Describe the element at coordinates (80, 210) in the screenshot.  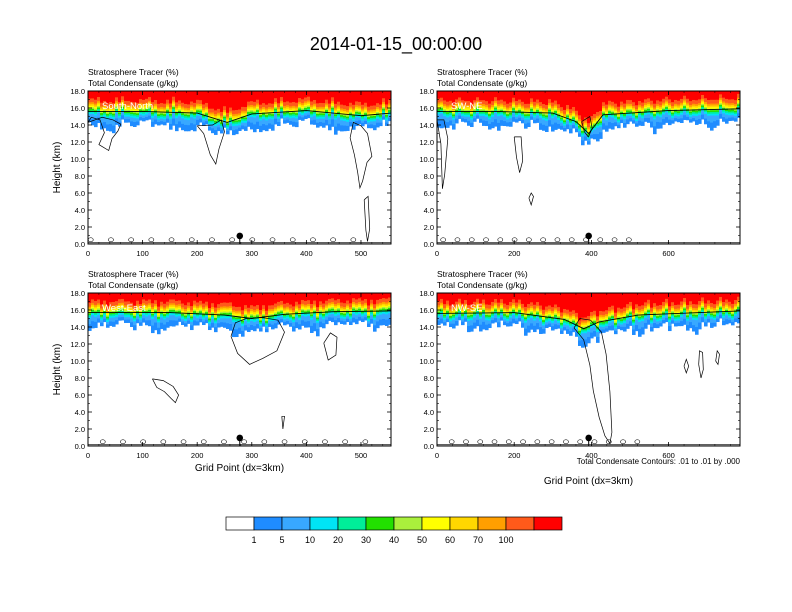
I see `y-tick-label: 4.0` at that location.